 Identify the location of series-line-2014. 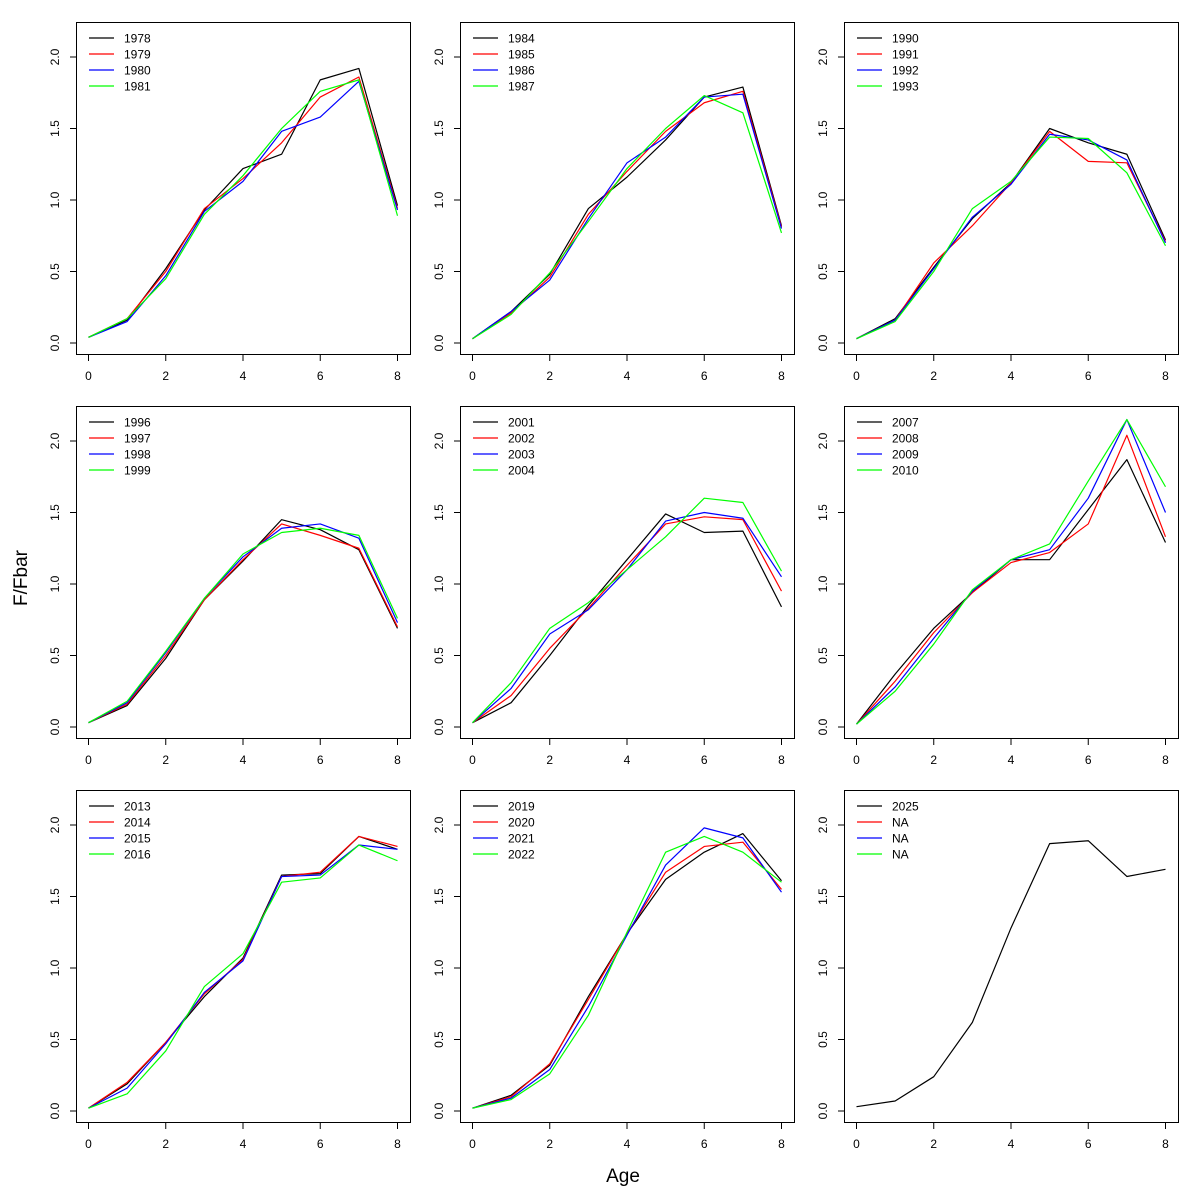
(243, 972).